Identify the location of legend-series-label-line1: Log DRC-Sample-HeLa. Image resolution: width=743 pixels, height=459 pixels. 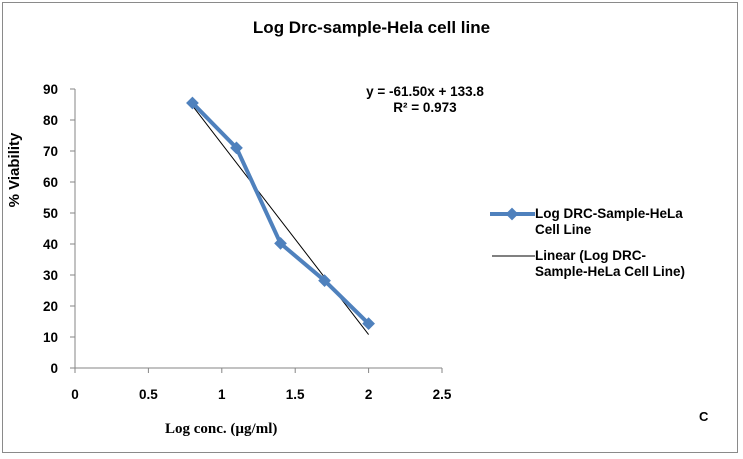
(609, 213).